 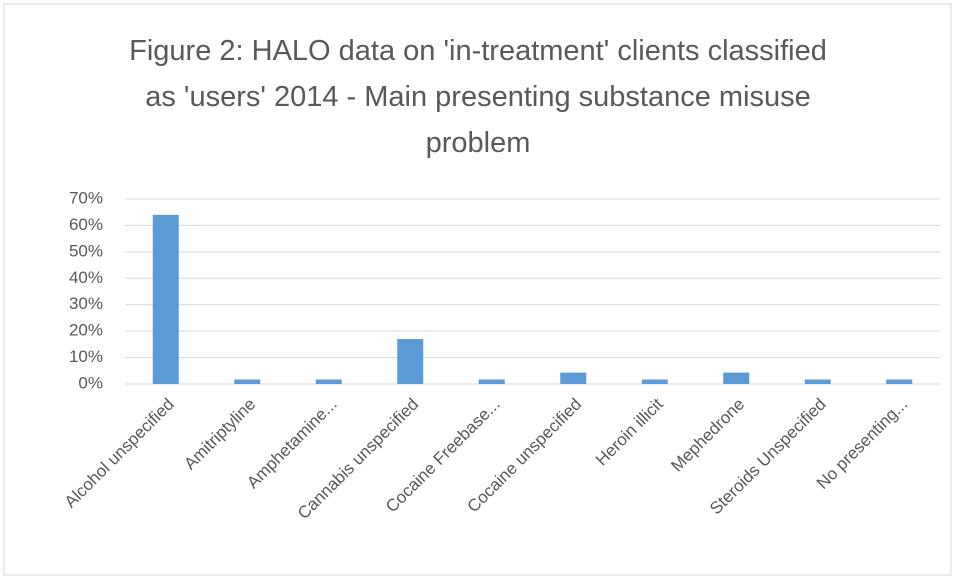 What do you see at coordinates (119, 453) in the screenshot?
I see `x-tick-label: Alcohol unspecified` at bounding box center [119, 453].